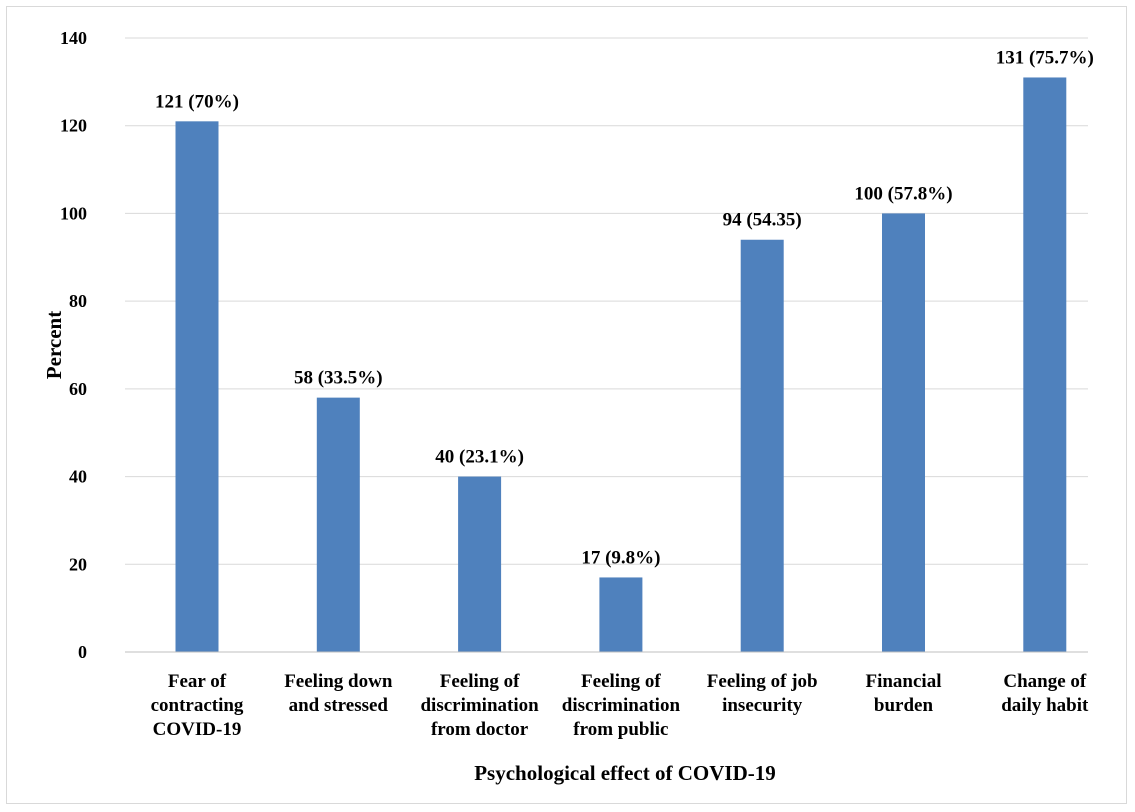  Describe the element at coordinates (339, 705) in the screenshot. I see `x-tick-label-2-line-2: and stressed` at that location.